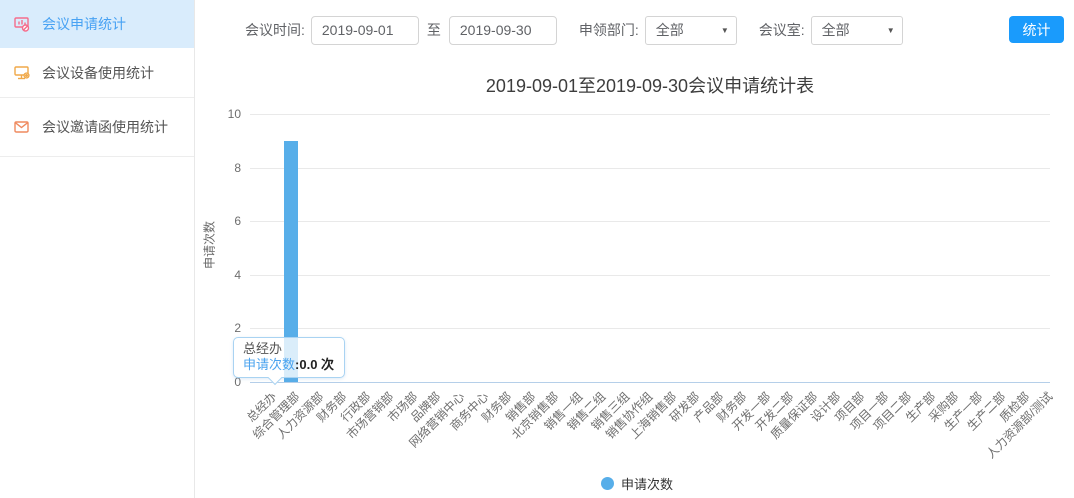 The height and width of the screenshot is (498, 1074). What do you see at coordinates (275, 30) in the screenshot?
I see `meeting-time-label: 会议时间:` at bounding box center [275, 30].